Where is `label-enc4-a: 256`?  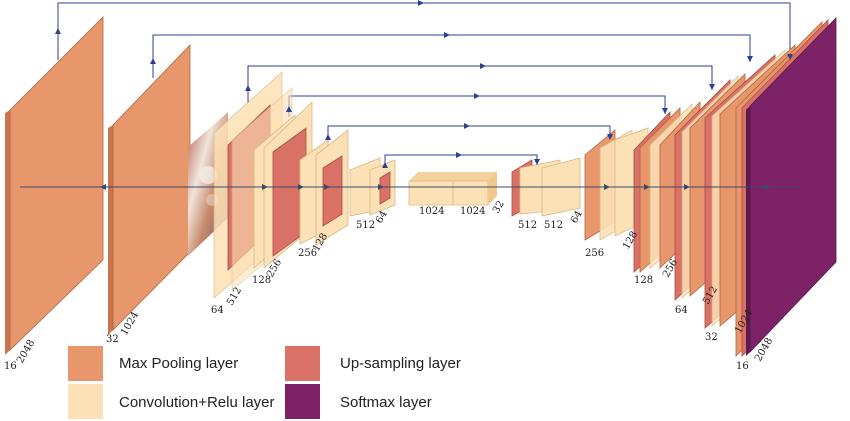
label-enc4-a: 256 is located at coordinates (307, 253).